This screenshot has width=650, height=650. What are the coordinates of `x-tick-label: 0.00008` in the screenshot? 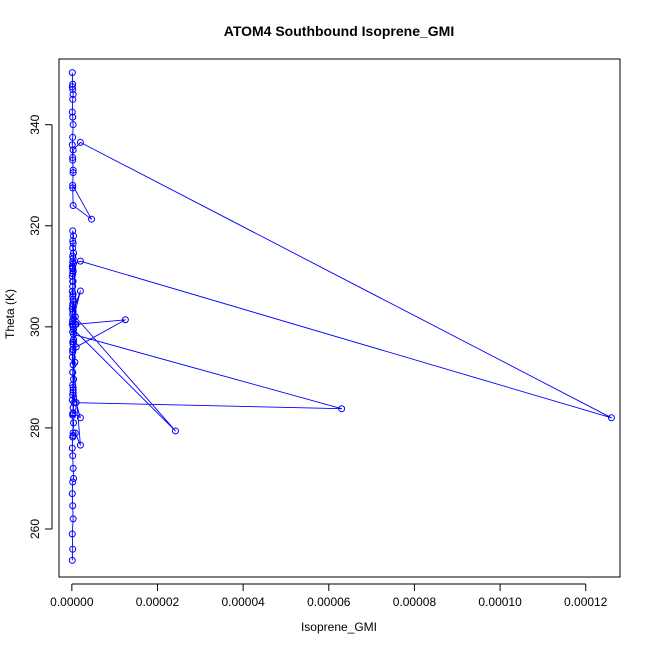 It's located at (415, 602).